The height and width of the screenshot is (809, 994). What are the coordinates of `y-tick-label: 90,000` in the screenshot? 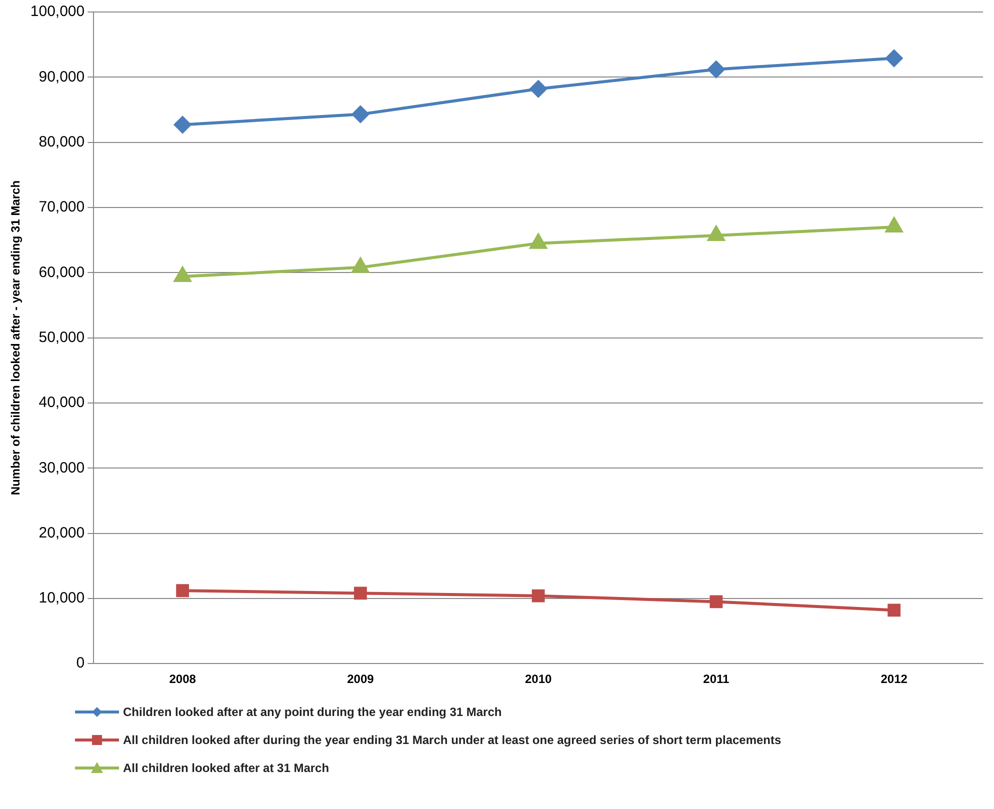 It's located at (61, 77).